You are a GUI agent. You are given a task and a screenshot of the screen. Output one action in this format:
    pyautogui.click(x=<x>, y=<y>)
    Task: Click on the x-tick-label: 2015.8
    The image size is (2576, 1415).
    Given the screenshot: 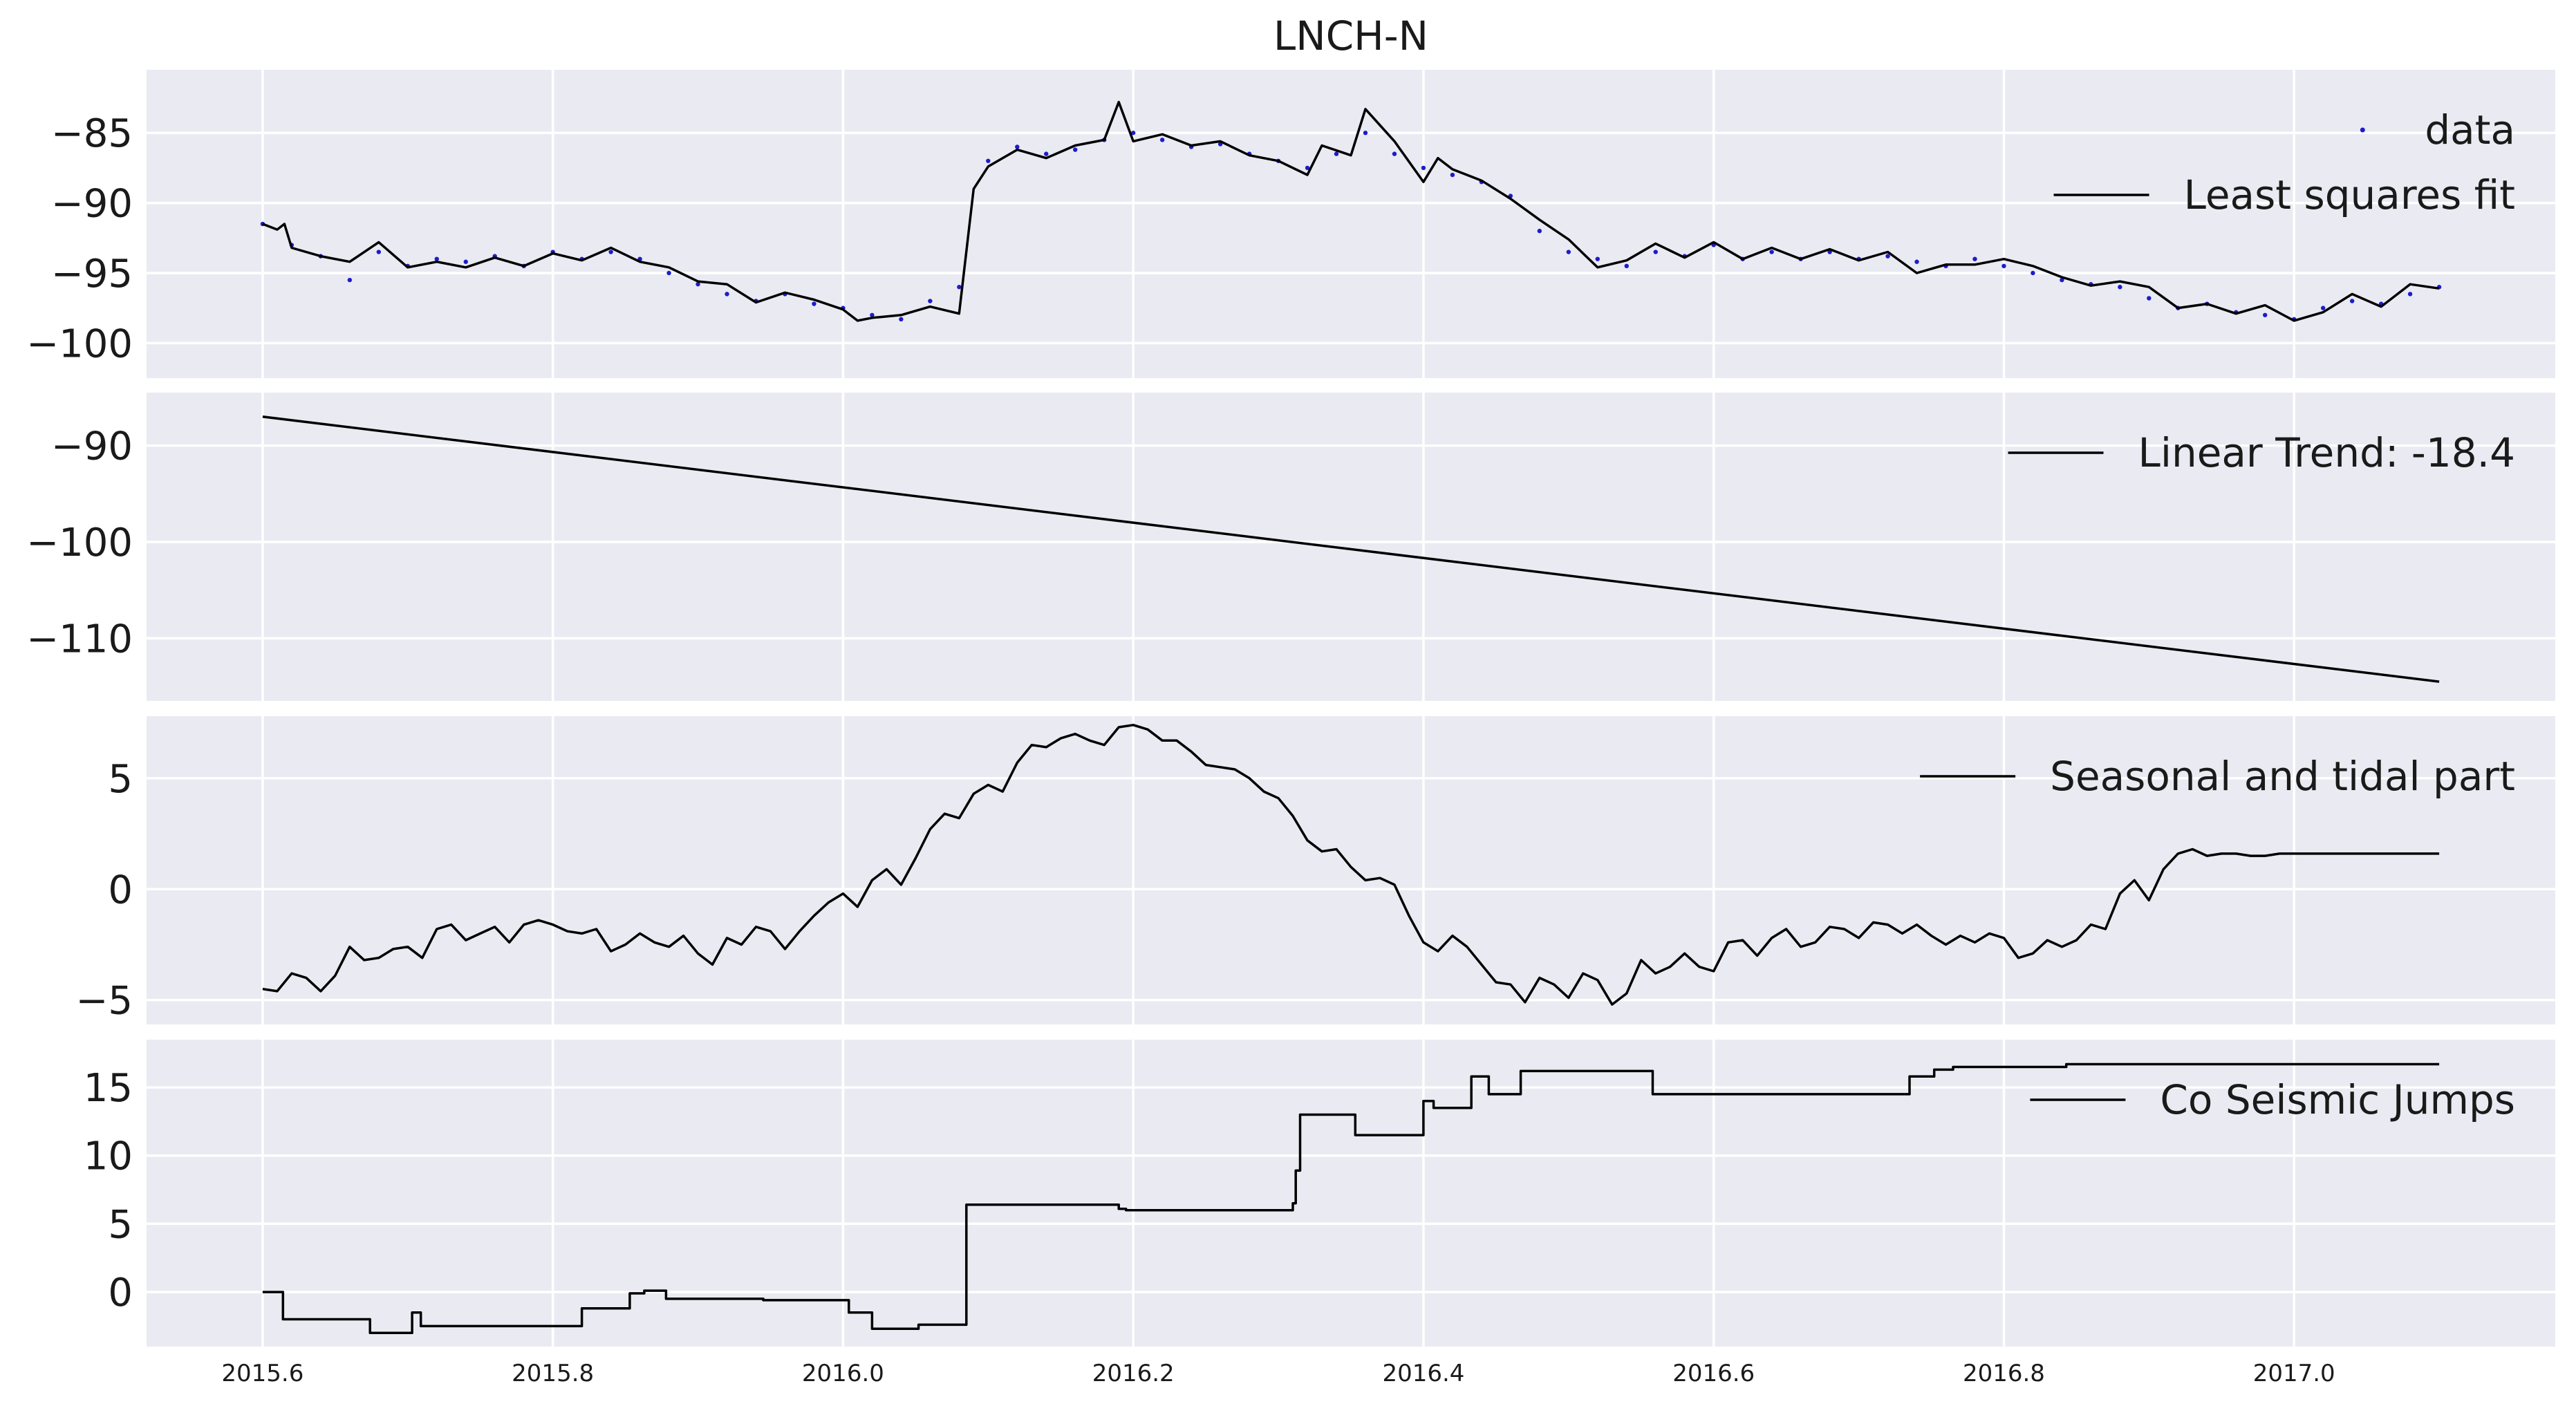 What is the action you would take?
    pyautogui.click(x=553, y=1373)
    